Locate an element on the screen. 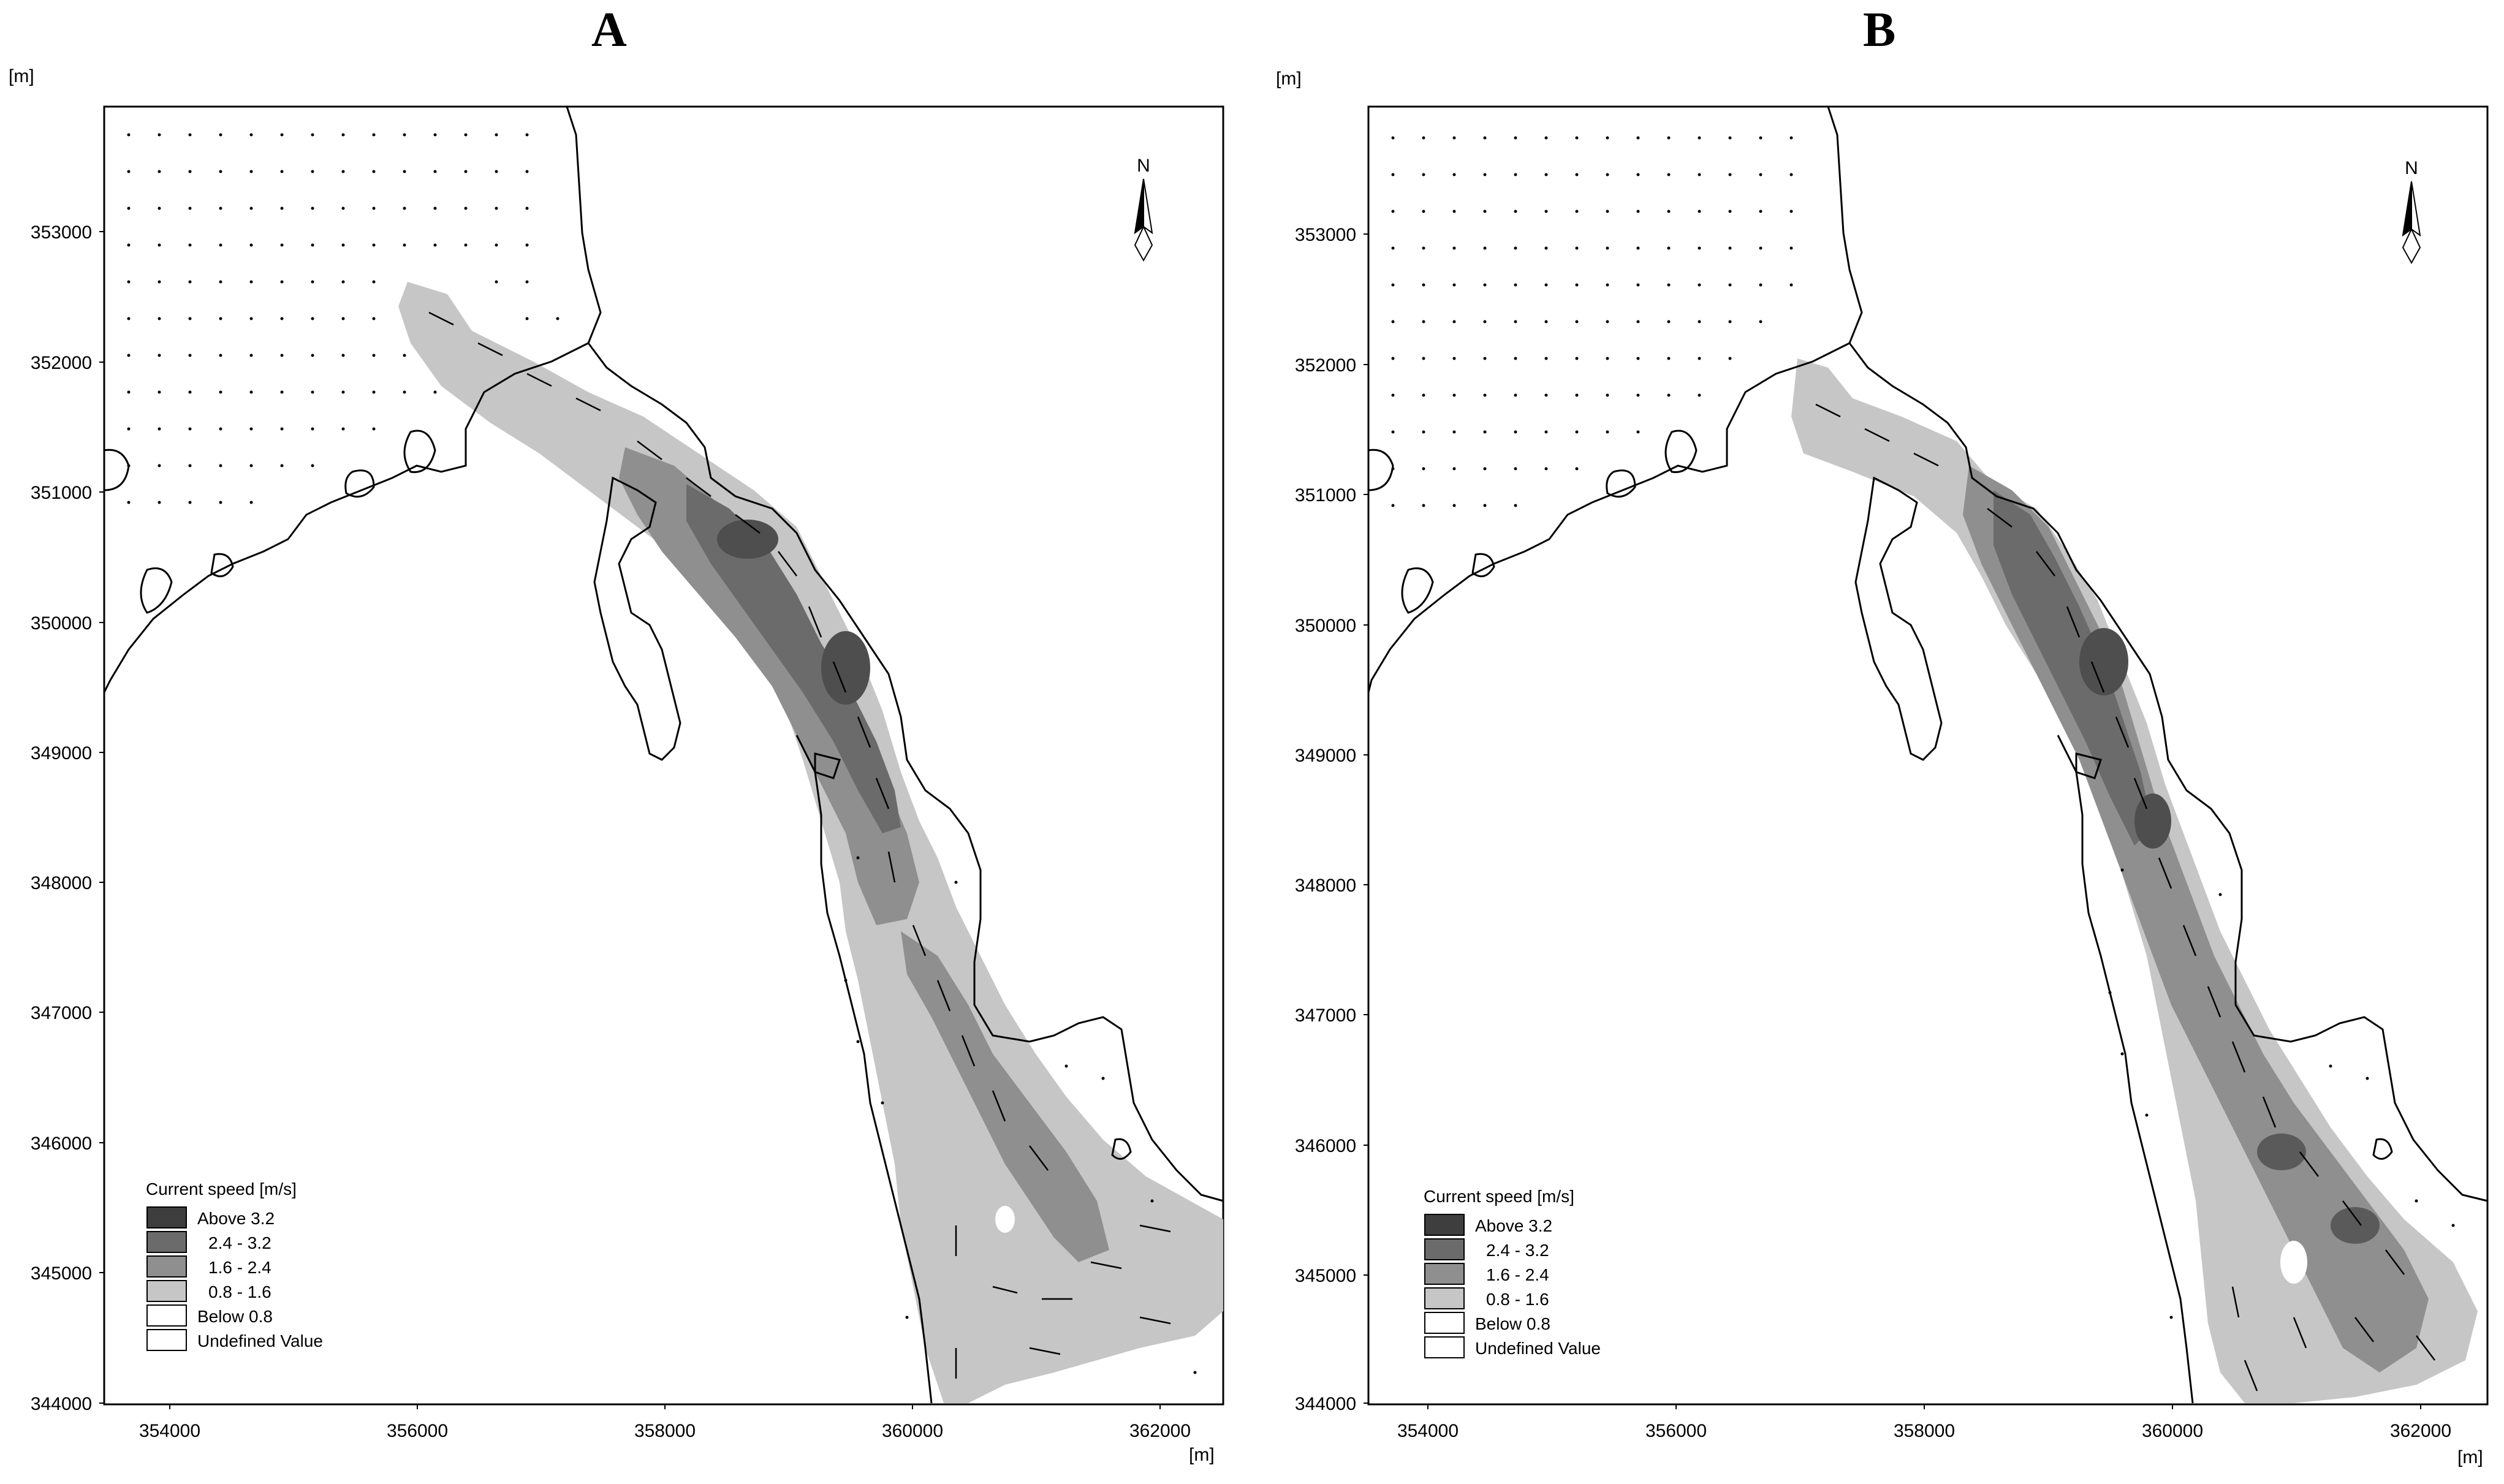  panel-b-zone-high is located at coordinates (2073, 668).